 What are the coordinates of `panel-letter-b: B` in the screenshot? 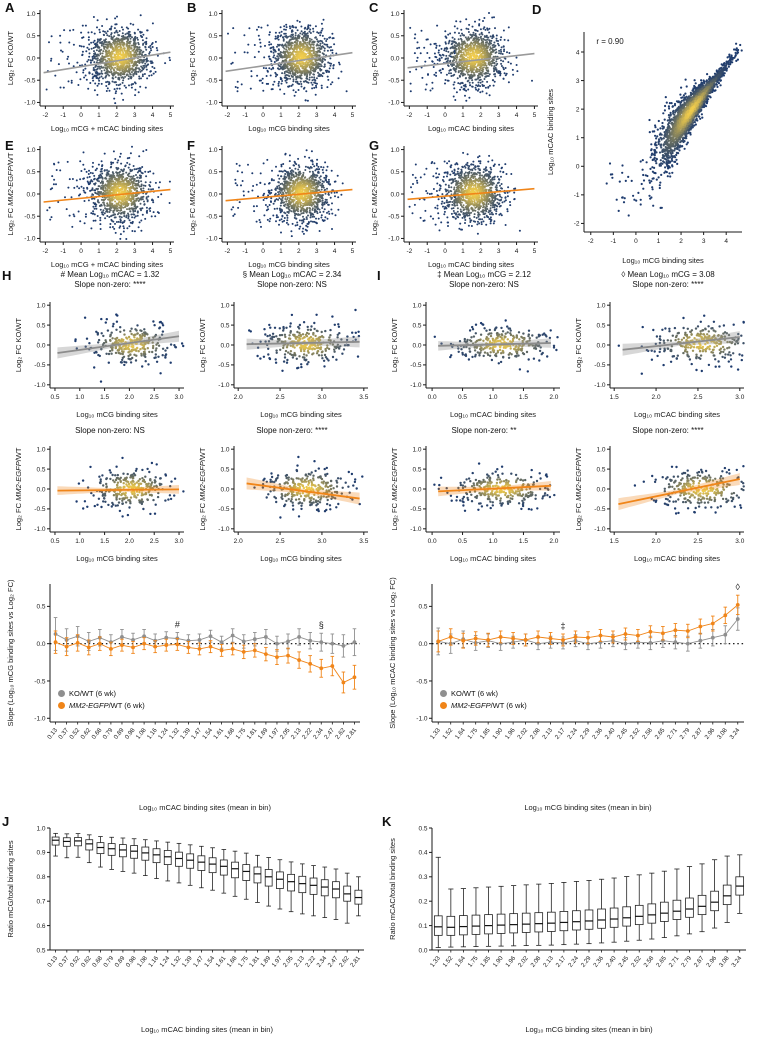 It's located at (192, 7).